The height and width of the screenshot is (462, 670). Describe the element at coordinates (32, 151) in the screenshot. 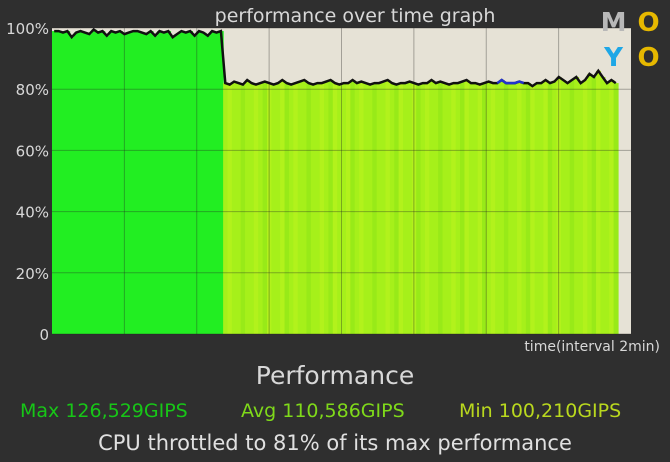

I see `y-tick-label: 60%` at that location.